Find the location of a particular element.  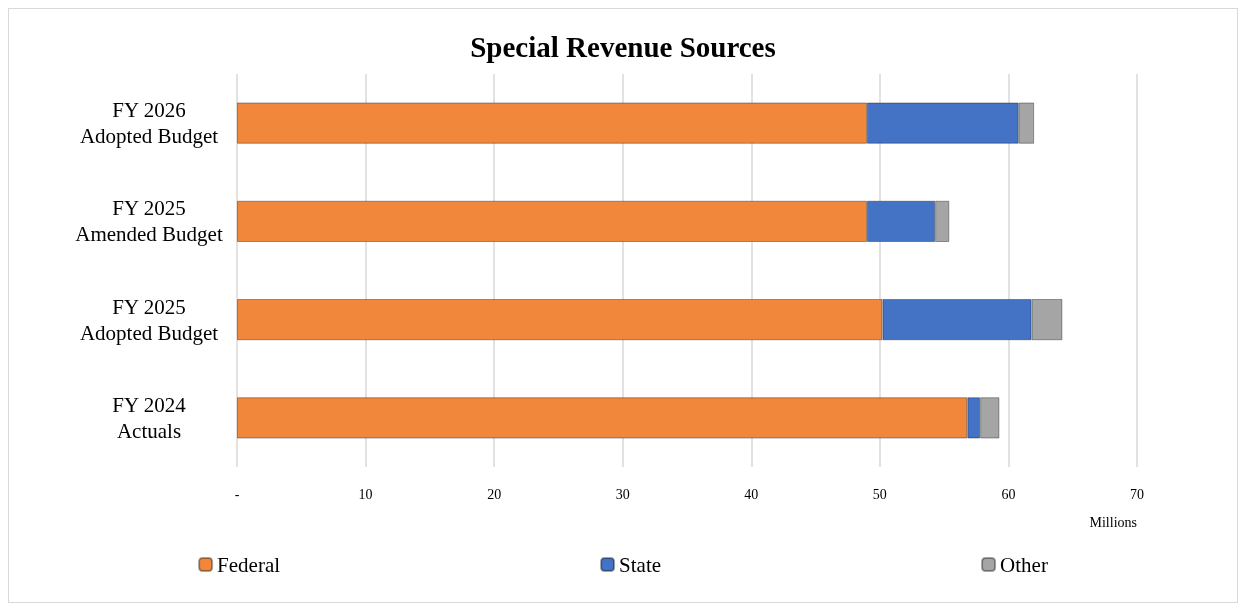

x-tick-label: 30 is located at coordinates (622, 494).